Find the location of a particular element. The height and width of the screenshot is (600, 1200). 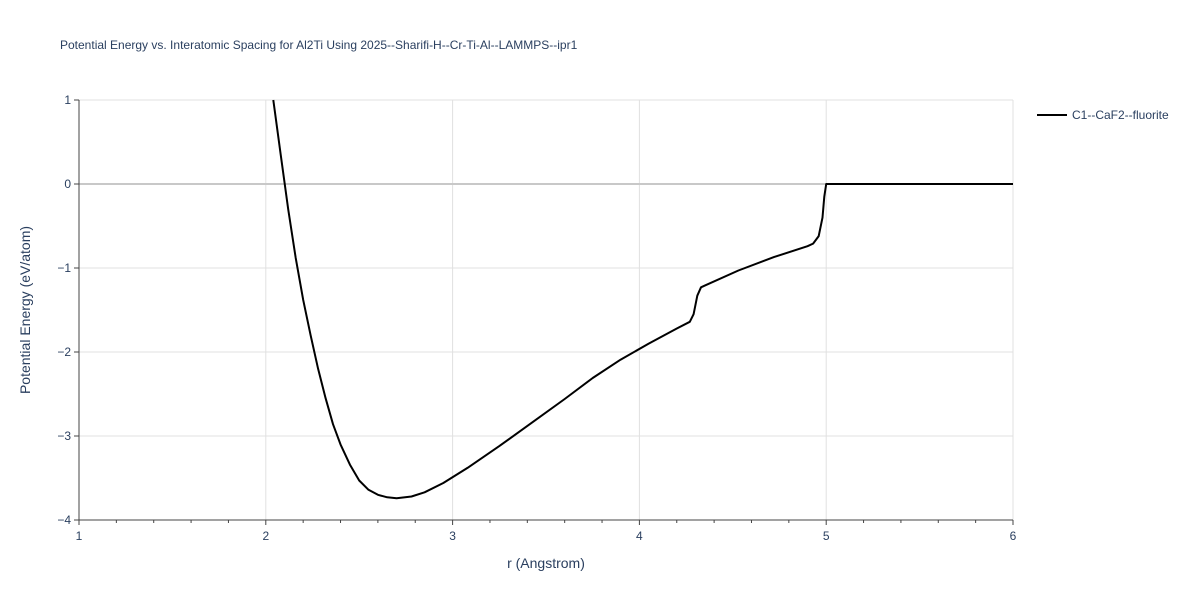

y-tick-label: −2 is located at coordinates (64, 352).